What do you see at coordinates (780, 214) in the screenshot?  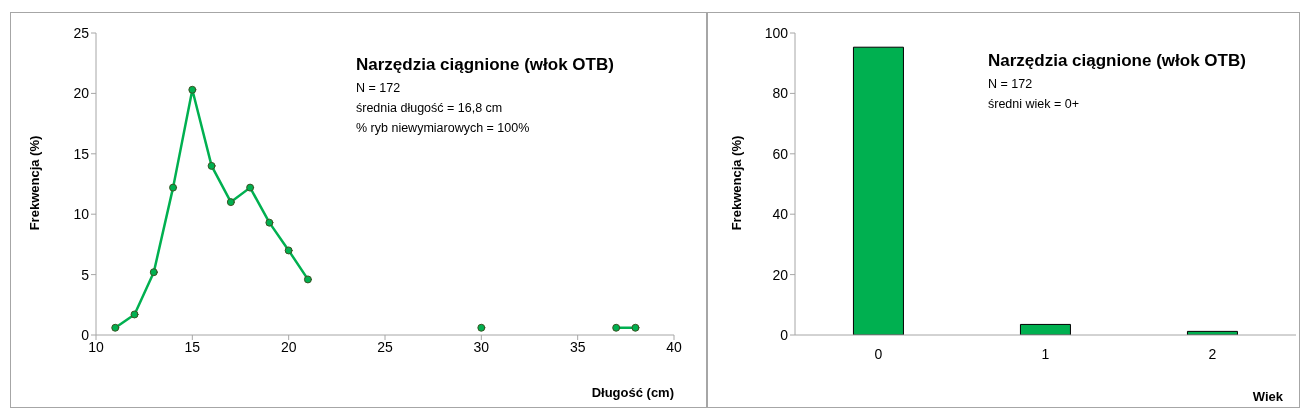 I see `y-tick-label: 40` at bounding box center [780, 214].